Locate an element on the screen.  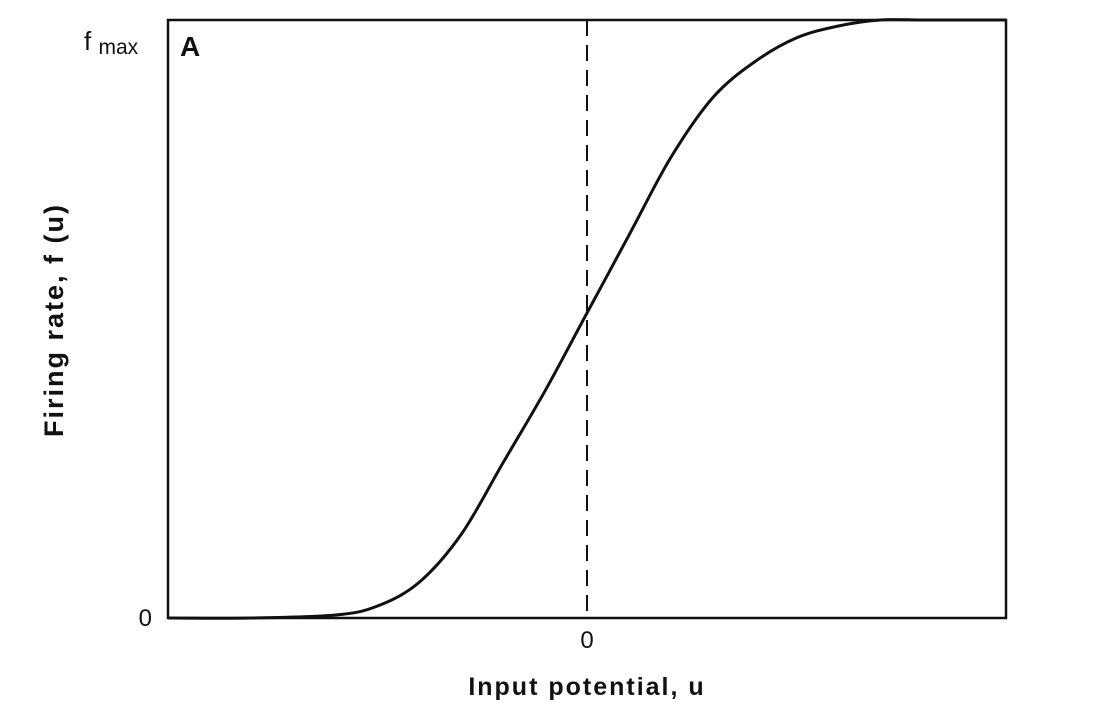
y-tick-label-fmax-main: f is located at coordinates (88, 41).